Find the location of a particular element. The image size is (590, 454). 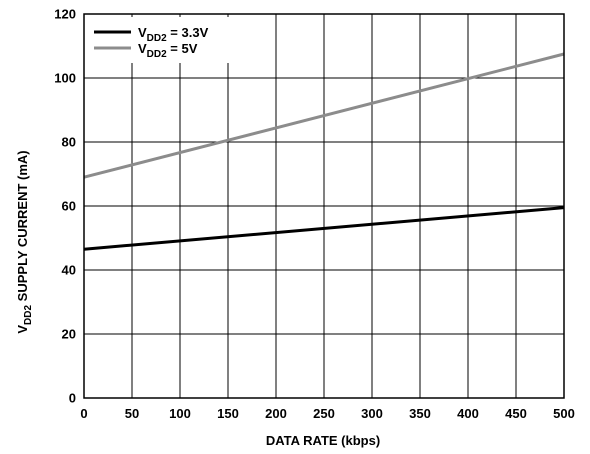

legend-label-3v3: VDD2 = 3.3V is located at coordinates (173, 34).